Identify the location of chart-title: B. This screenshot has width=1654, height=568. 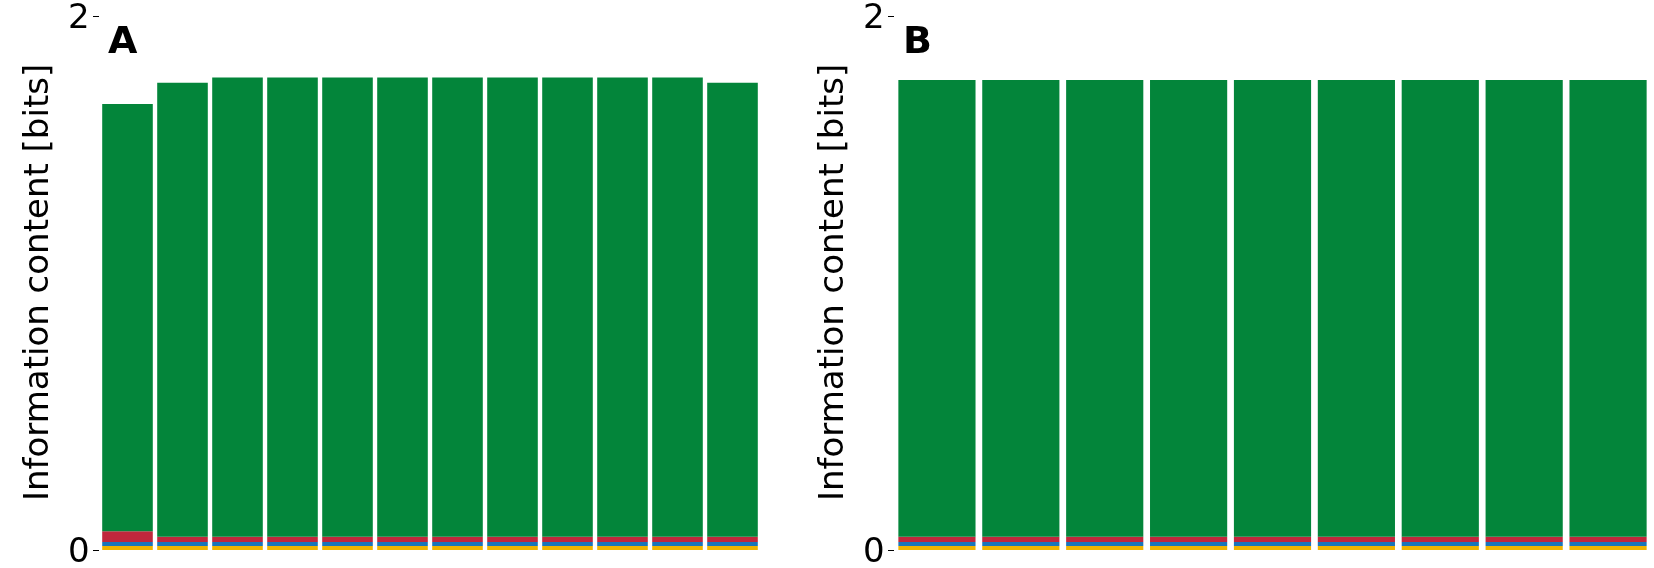
(917, 40).